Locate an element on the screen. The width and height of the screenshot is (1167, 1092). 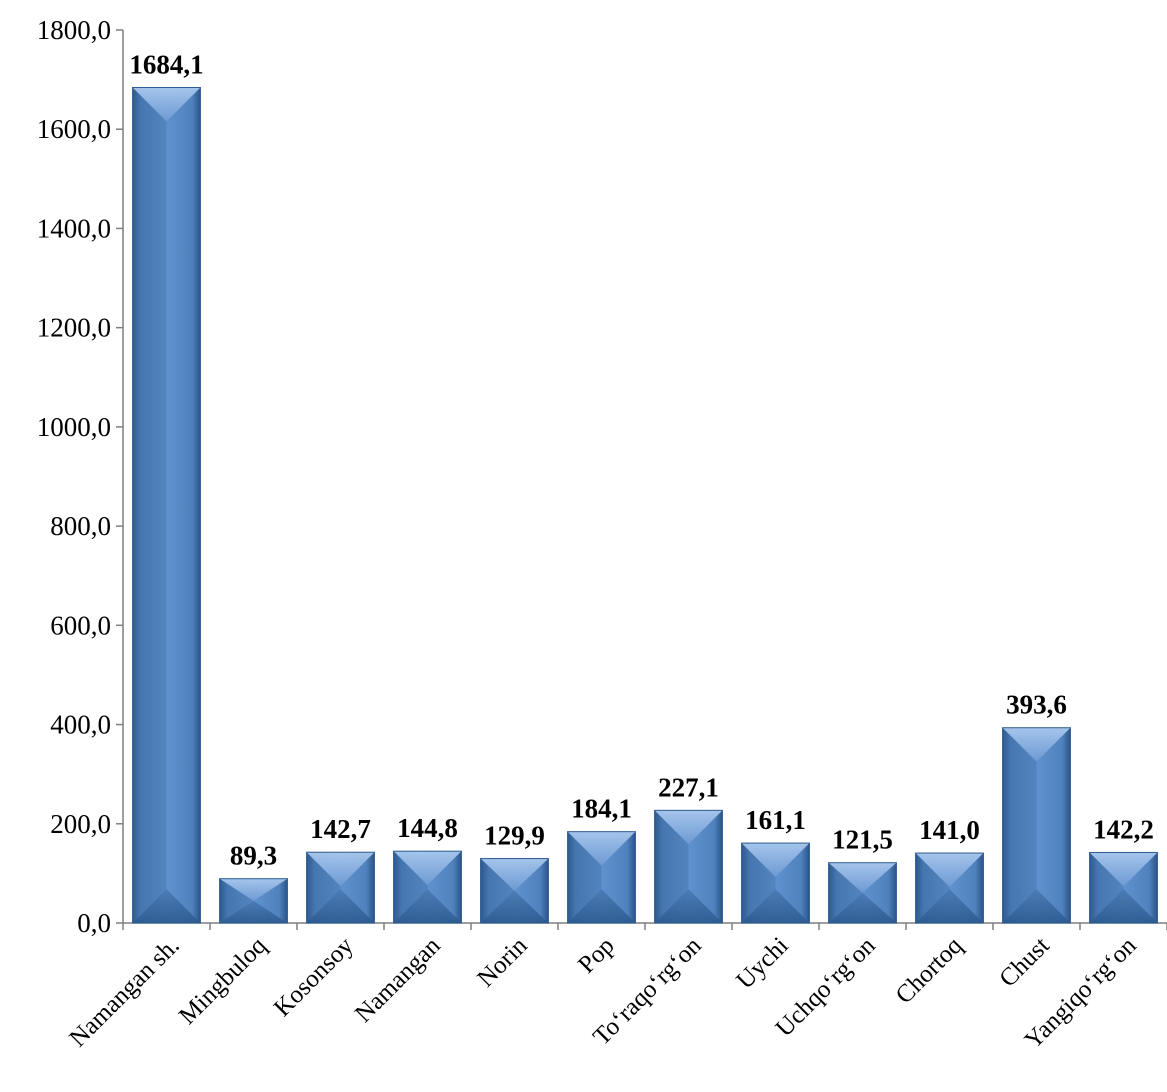
y-tick-label: 1600,0 is located at coordinates (74, 129).